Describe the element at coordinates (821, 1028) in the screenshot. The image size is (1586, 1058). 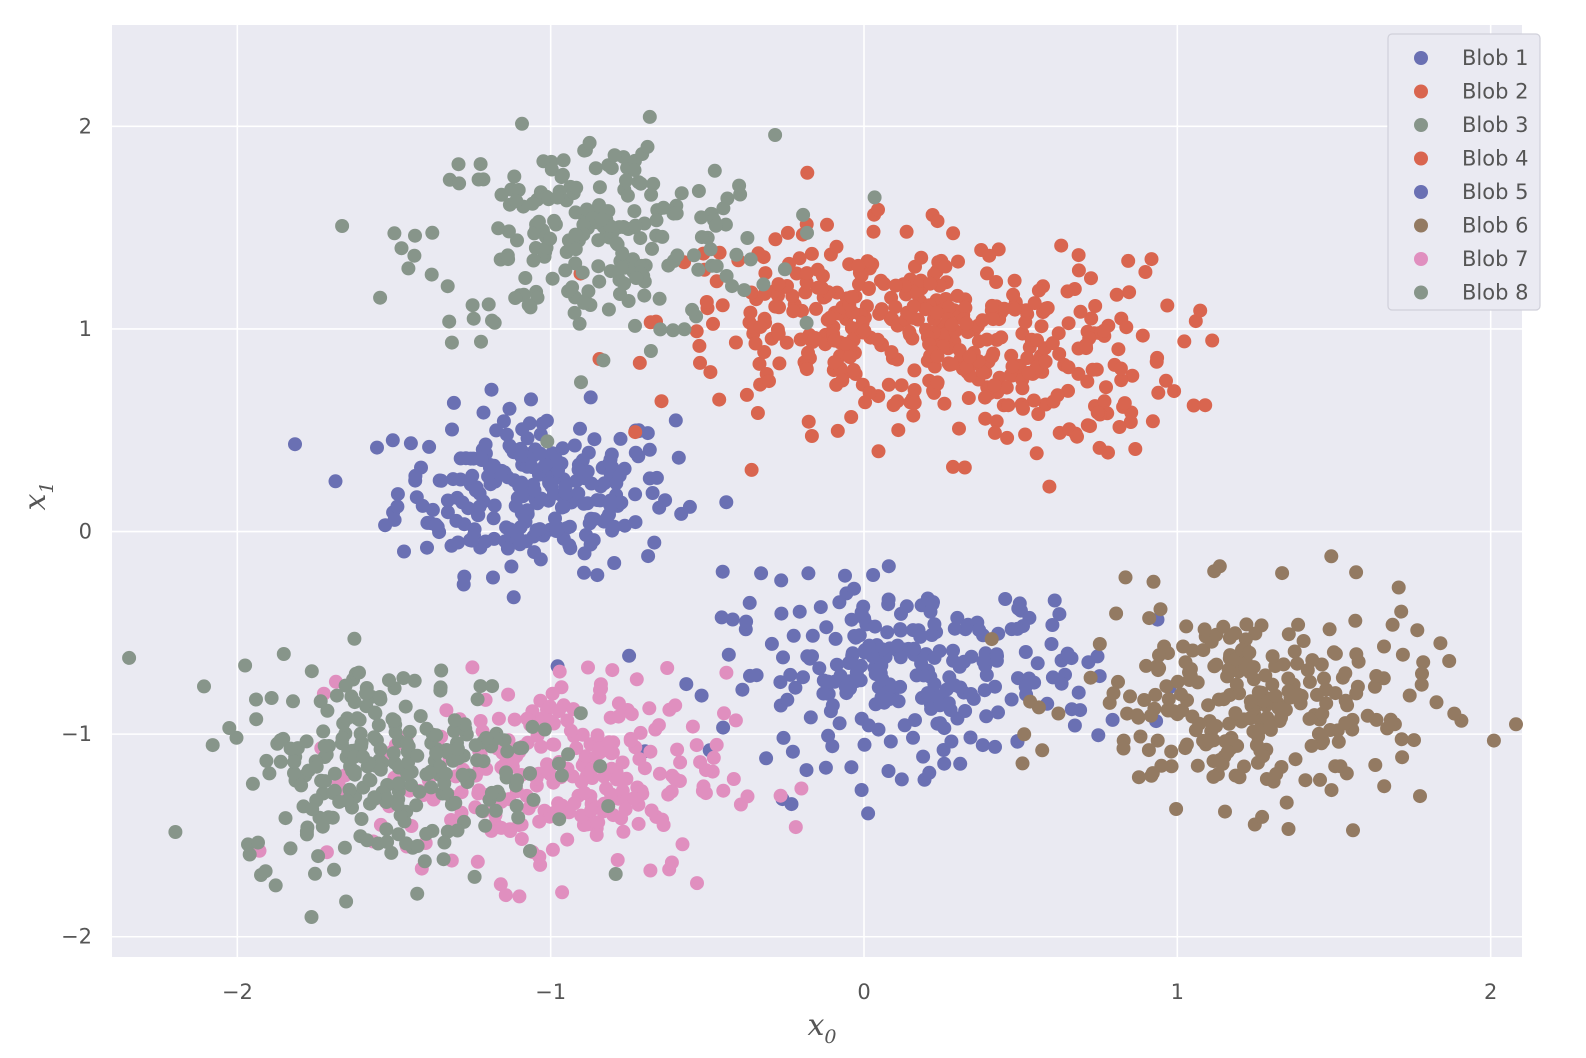
I see `x-axis-label: x0` at that location.